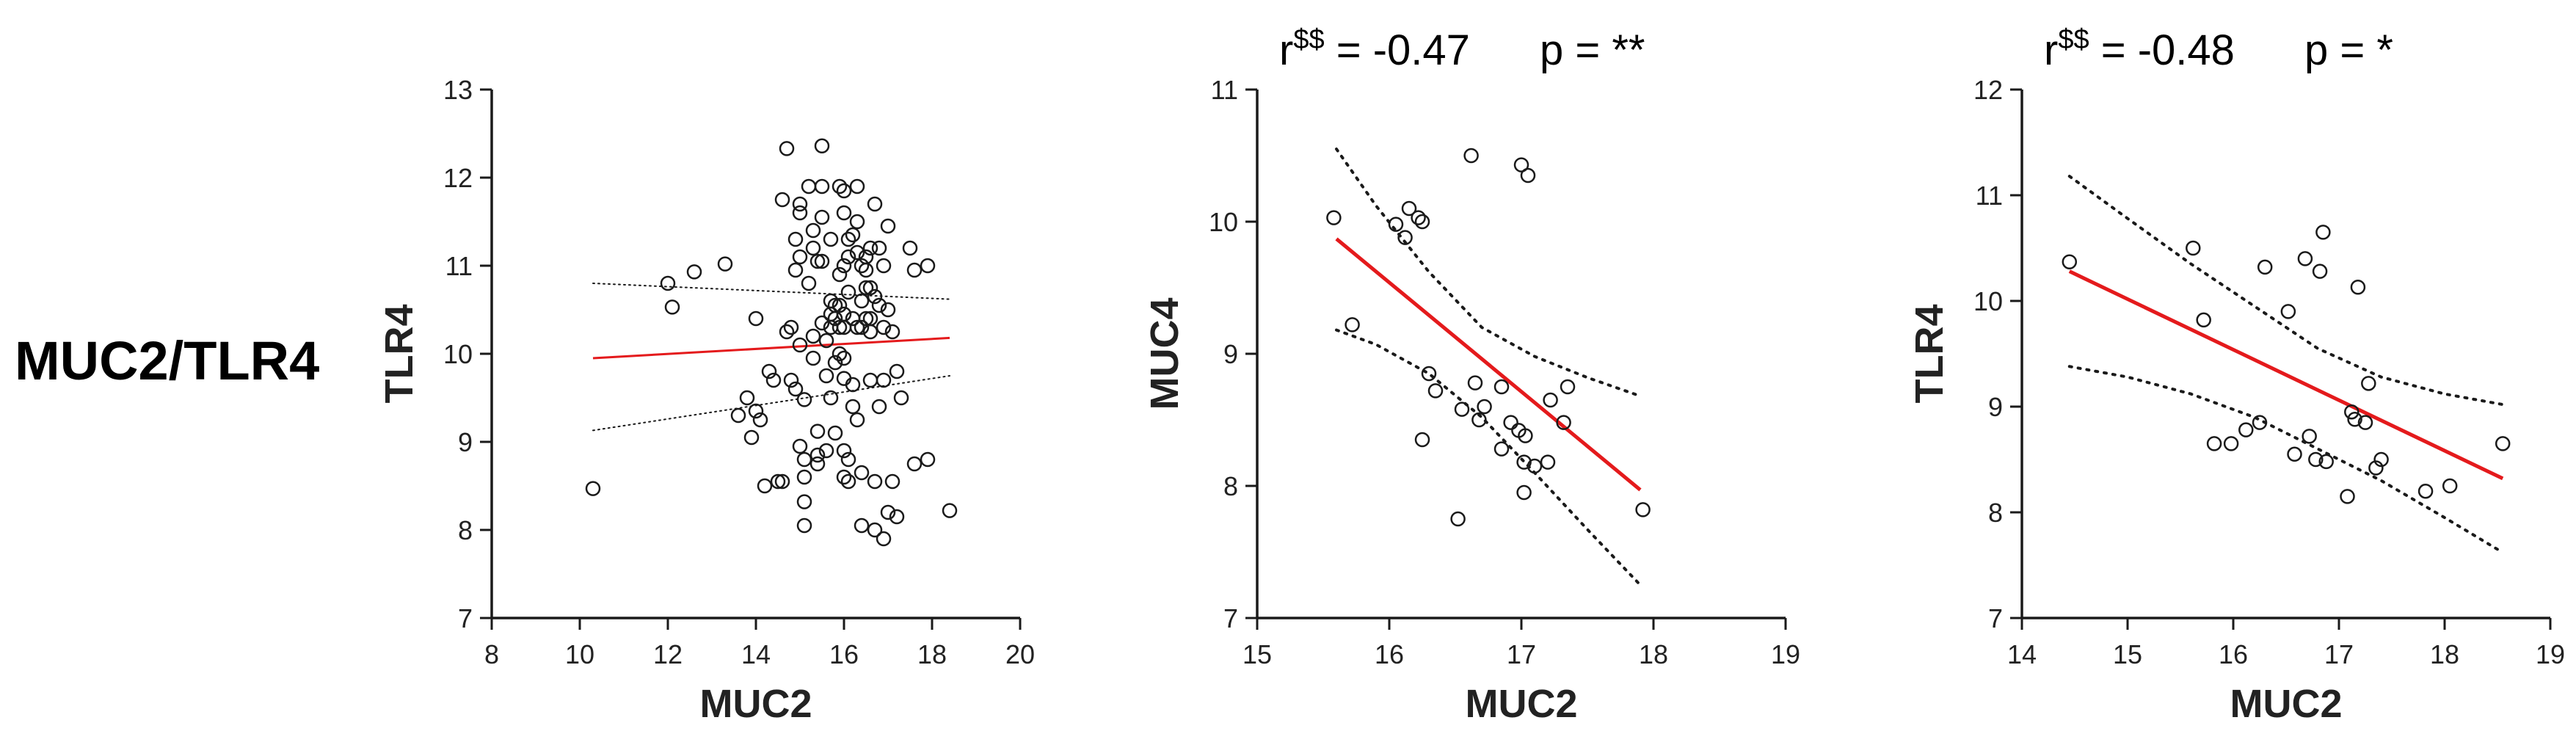 The height and width of the screenshot is (745, 2576). Describe the element at coordinates (458, 90) in the screenshot. I see `y-tick-label: 13` at that location.